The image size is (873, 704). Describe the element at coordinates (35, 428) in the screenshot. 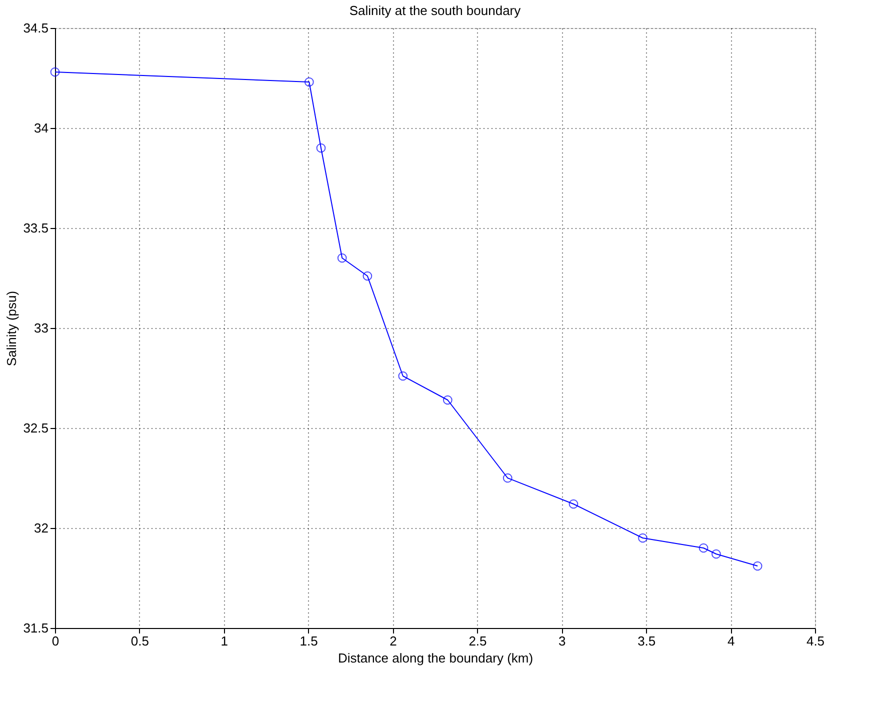

I see `y-tick-label: 32.5` at that location.